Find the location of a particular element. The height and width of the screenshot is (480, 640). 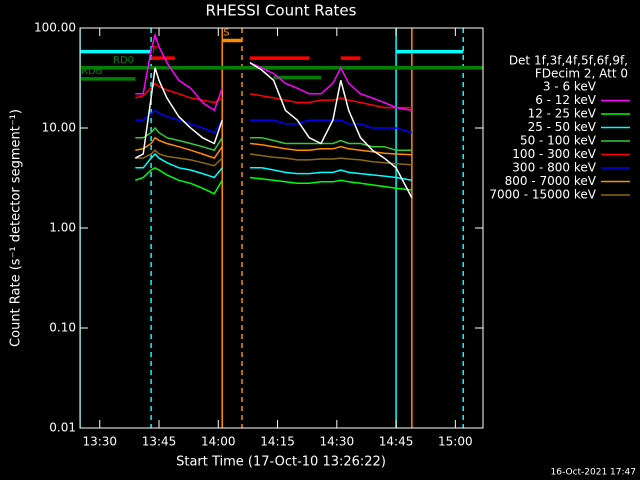

flag-label: RD0 is located at coordinates (123, 60).